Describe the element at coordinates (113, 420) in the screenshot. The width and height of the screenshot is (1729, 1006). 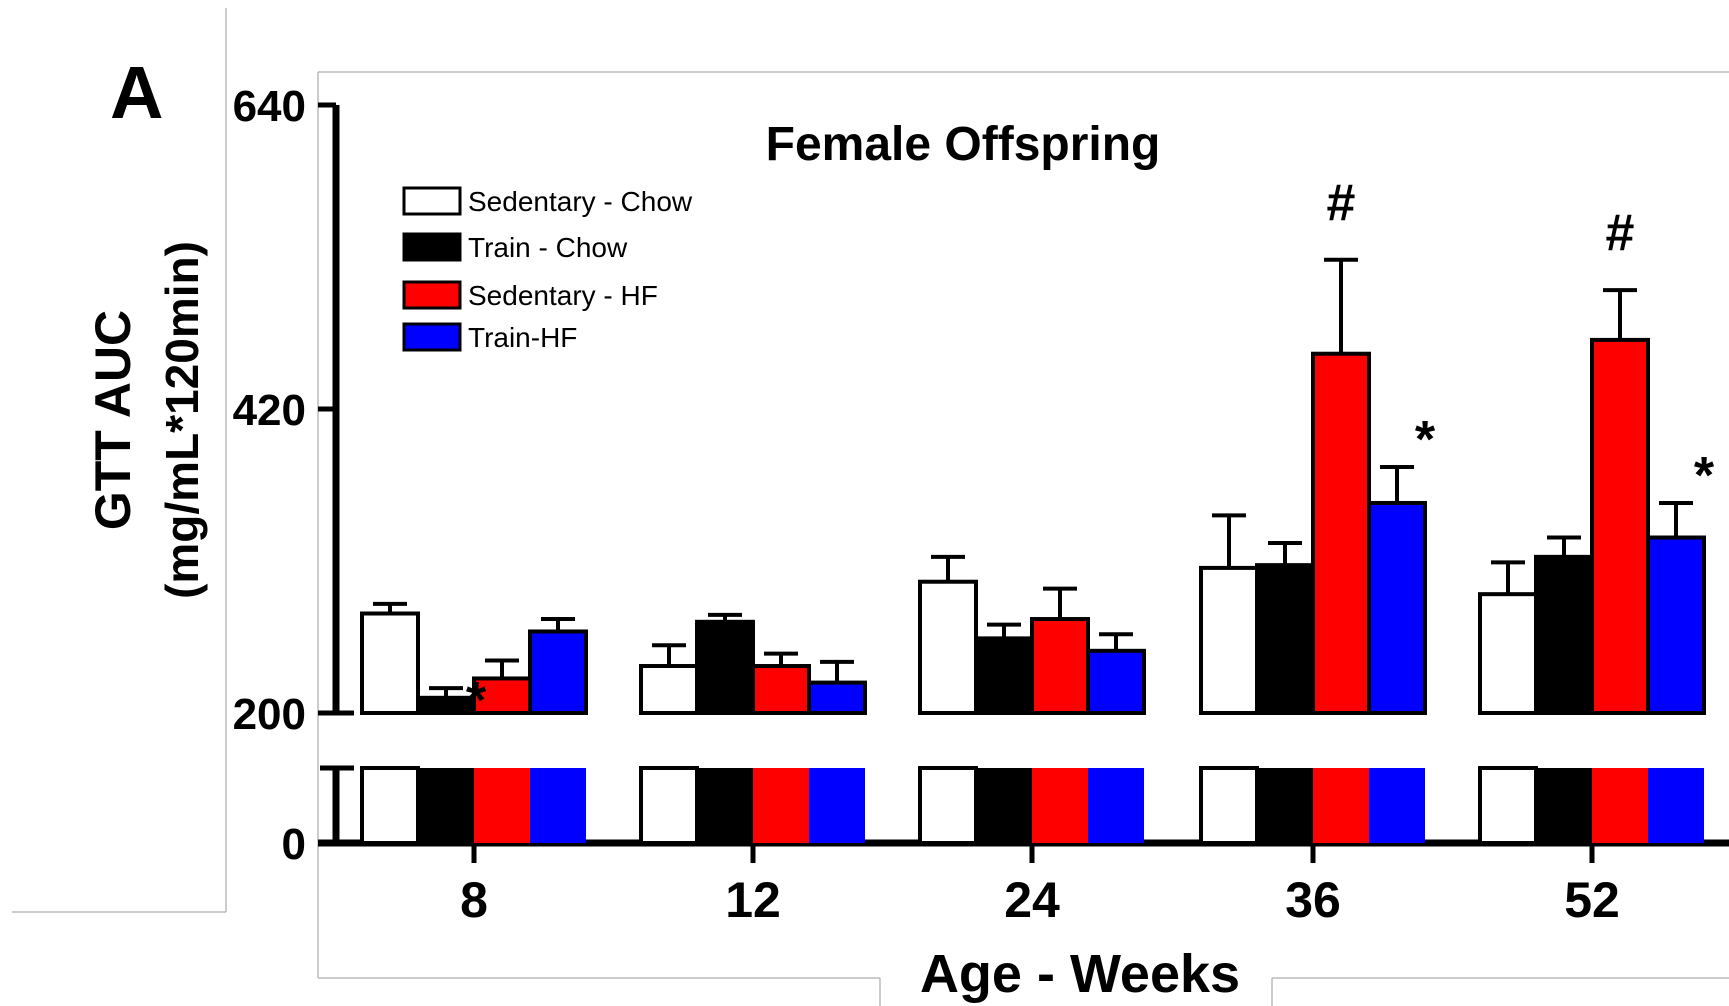
I see `y-axis-label-line1: GTT AUC` at that location.